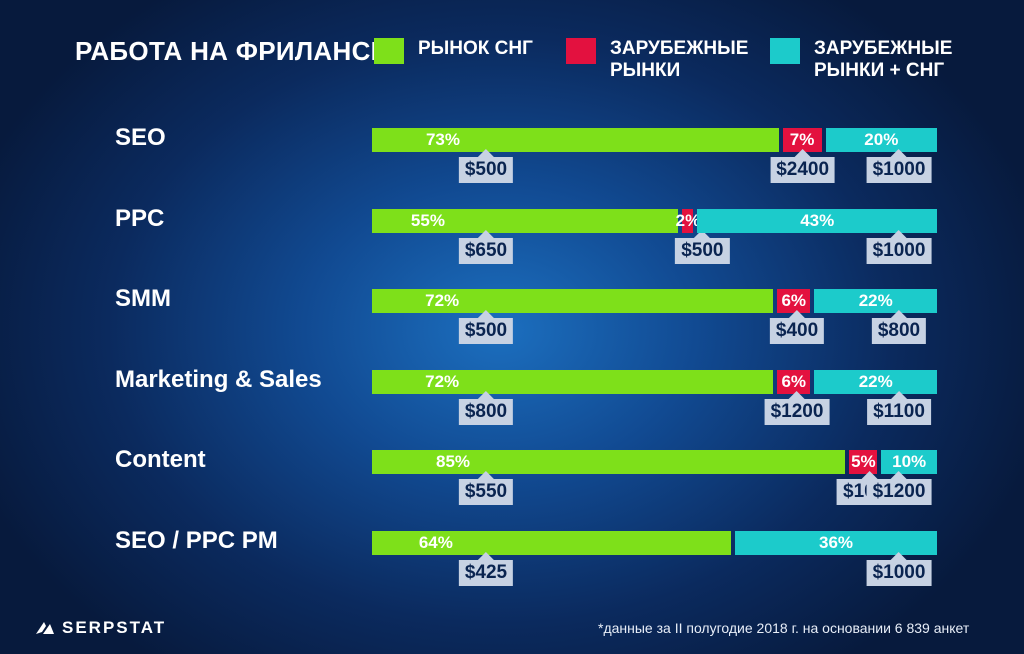  I want to click on serpstat-logo-icon, so click(45, 628).